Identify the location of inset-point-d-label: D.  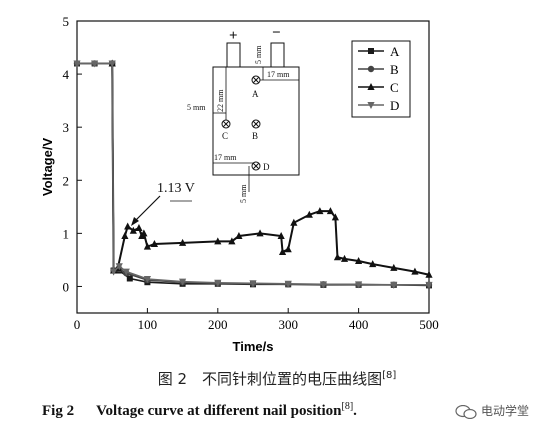
(266, 167).